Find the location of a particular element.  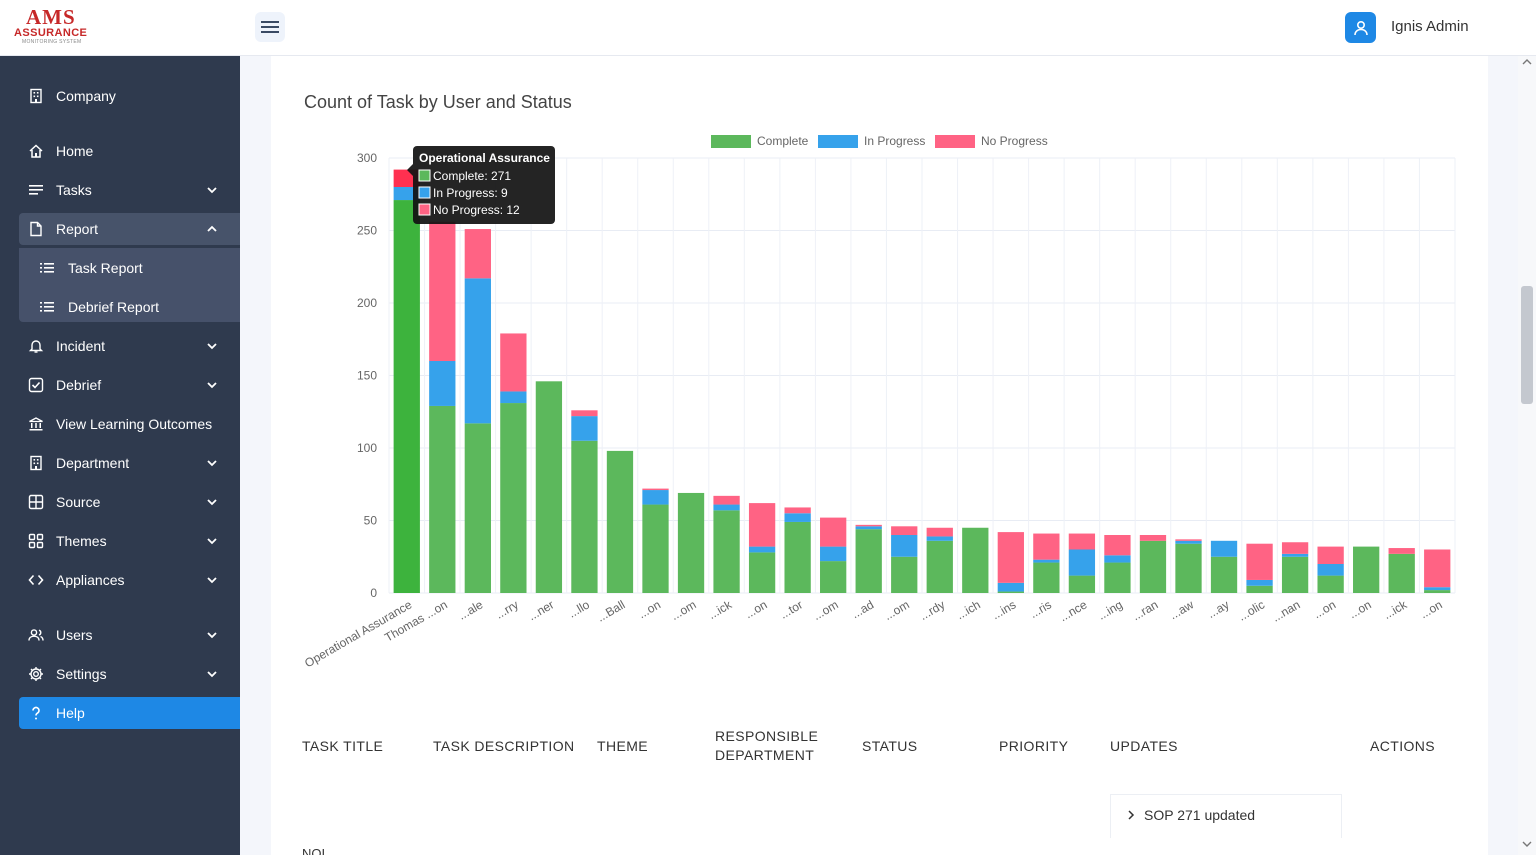

sidebar-item-incident: Incident is located at coordinates (129, 346).